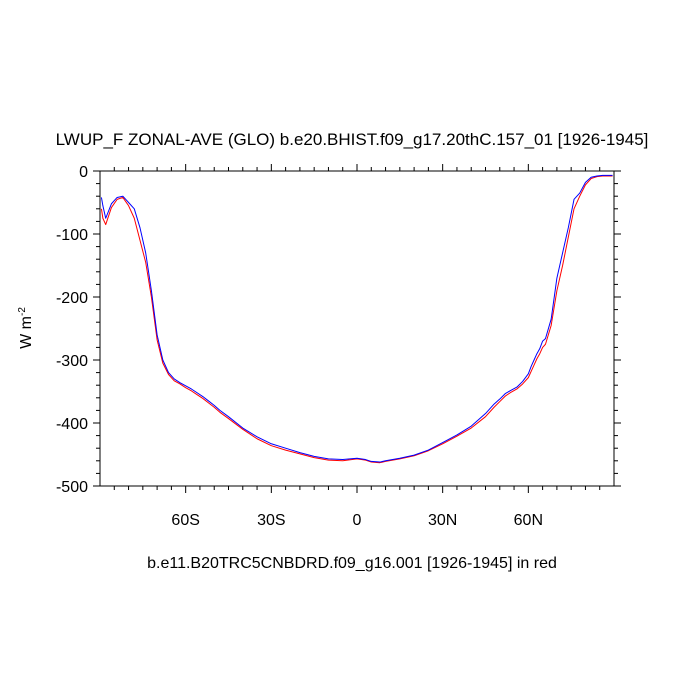 This screenshot has height=700, width=700. What do you see at coordinates (72, 235) in the screenshot?
I see `y-tick-label: -100` at bounding box center [72, 235].